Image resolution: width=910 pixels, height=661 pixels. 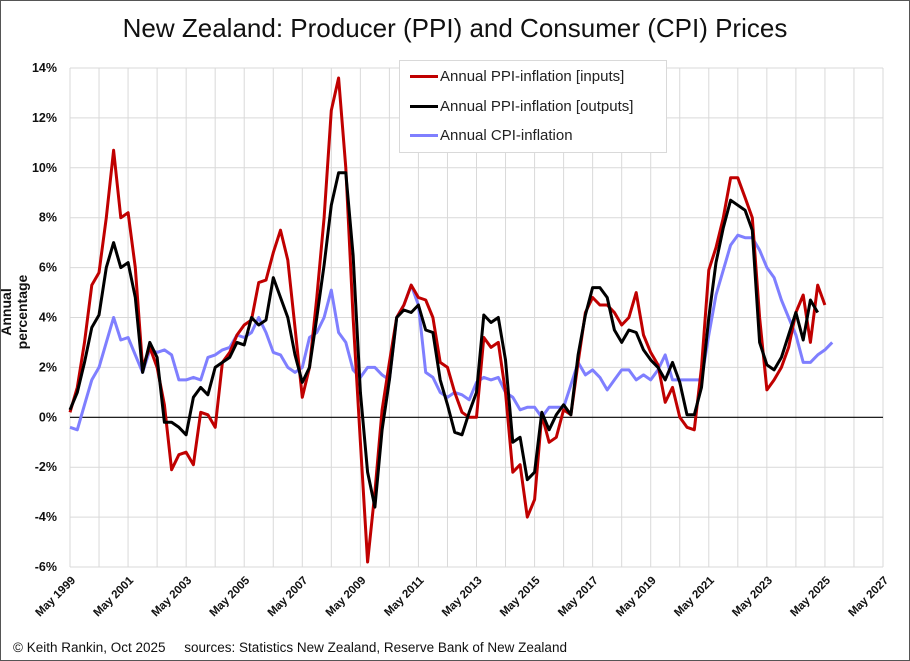 I want to click on y-tick-label: 2%, so click(x=48, y=367).